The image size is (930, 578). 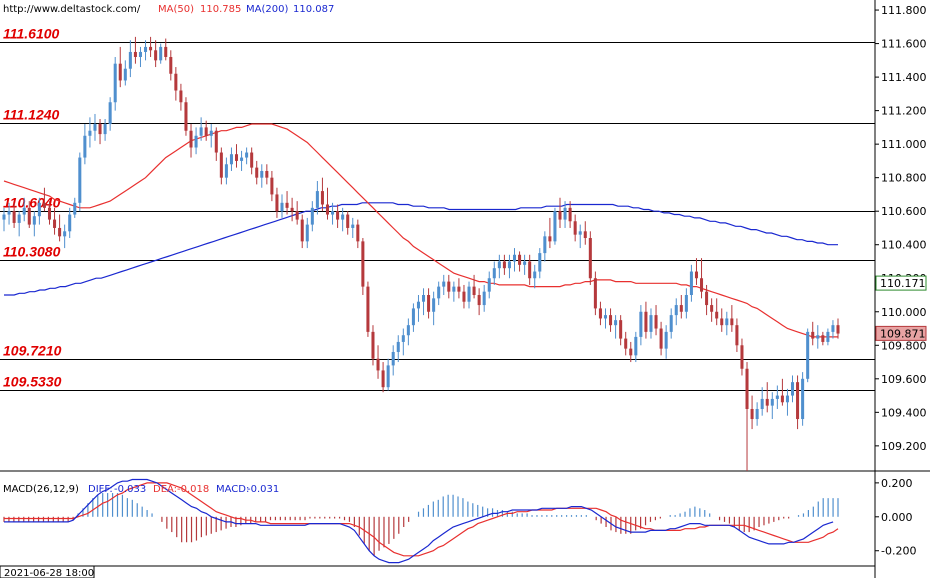 What do you see at coordinates (904, 211) in the screenshot?
I see `price-tick-label-6: 110.600` at bounding box center [904, 211].